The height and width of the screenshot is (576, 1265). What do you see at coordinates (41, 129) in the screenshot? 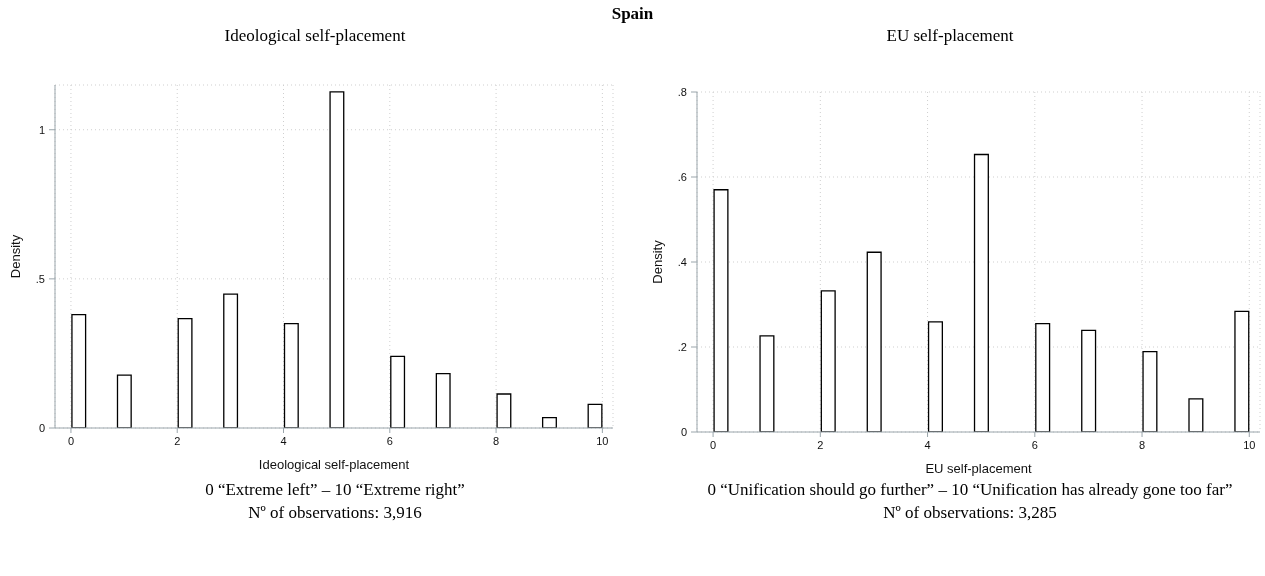
I see `y-tick-label: 1` at bounding box center [41, 129].